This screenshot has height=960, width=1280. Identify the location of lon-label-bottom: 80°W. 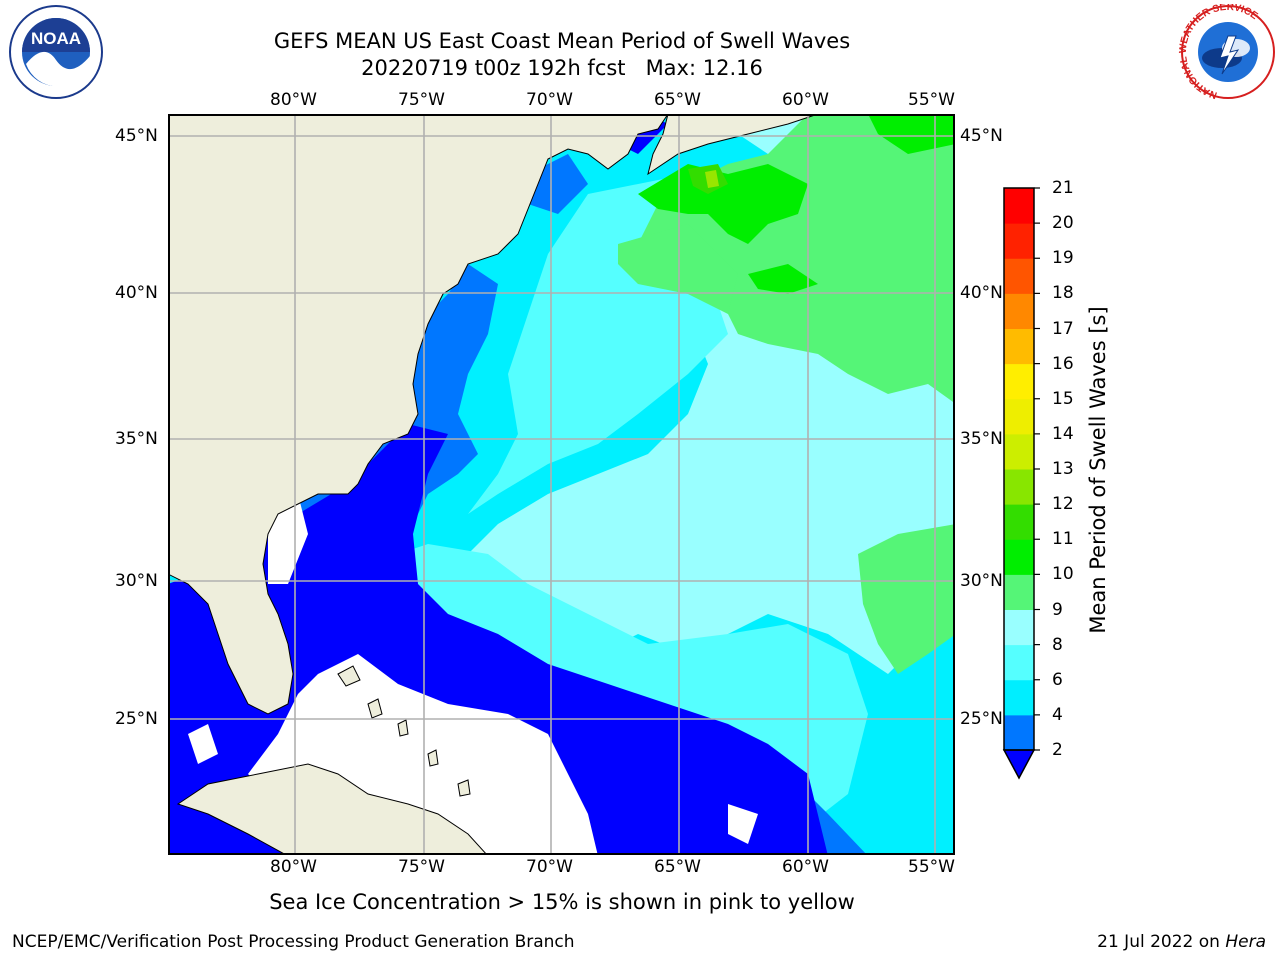
(293, 867).